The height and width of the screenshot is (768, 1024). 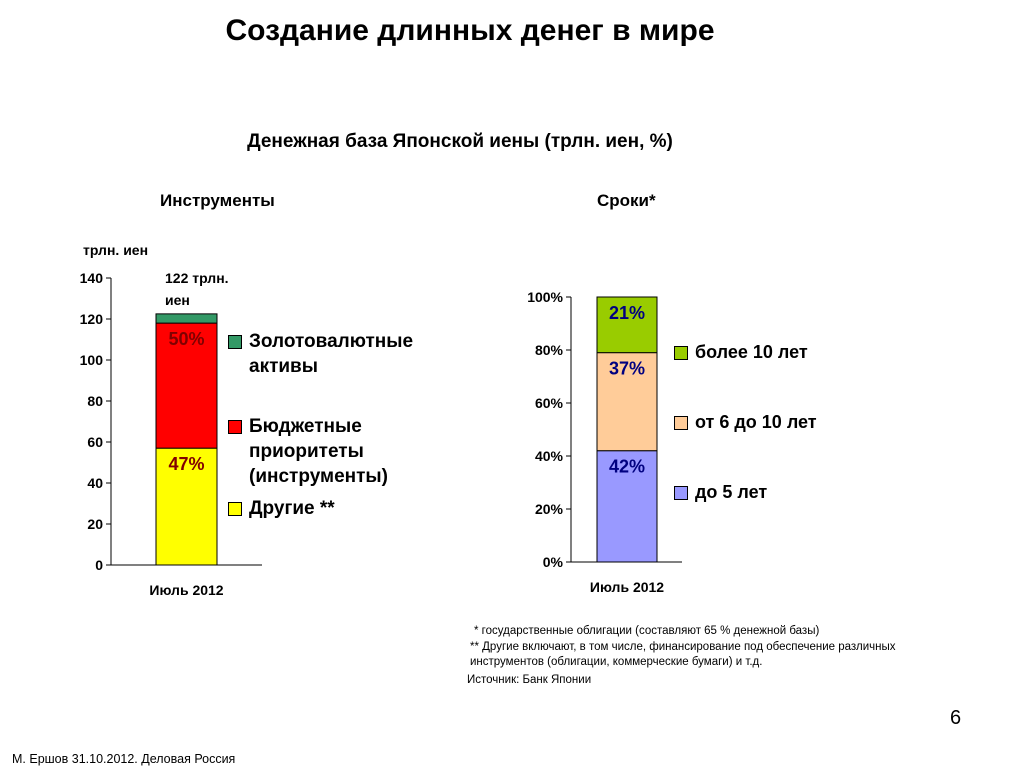 I want to click on instruments-y-tick-label: 0, so click(x=99, y=565).